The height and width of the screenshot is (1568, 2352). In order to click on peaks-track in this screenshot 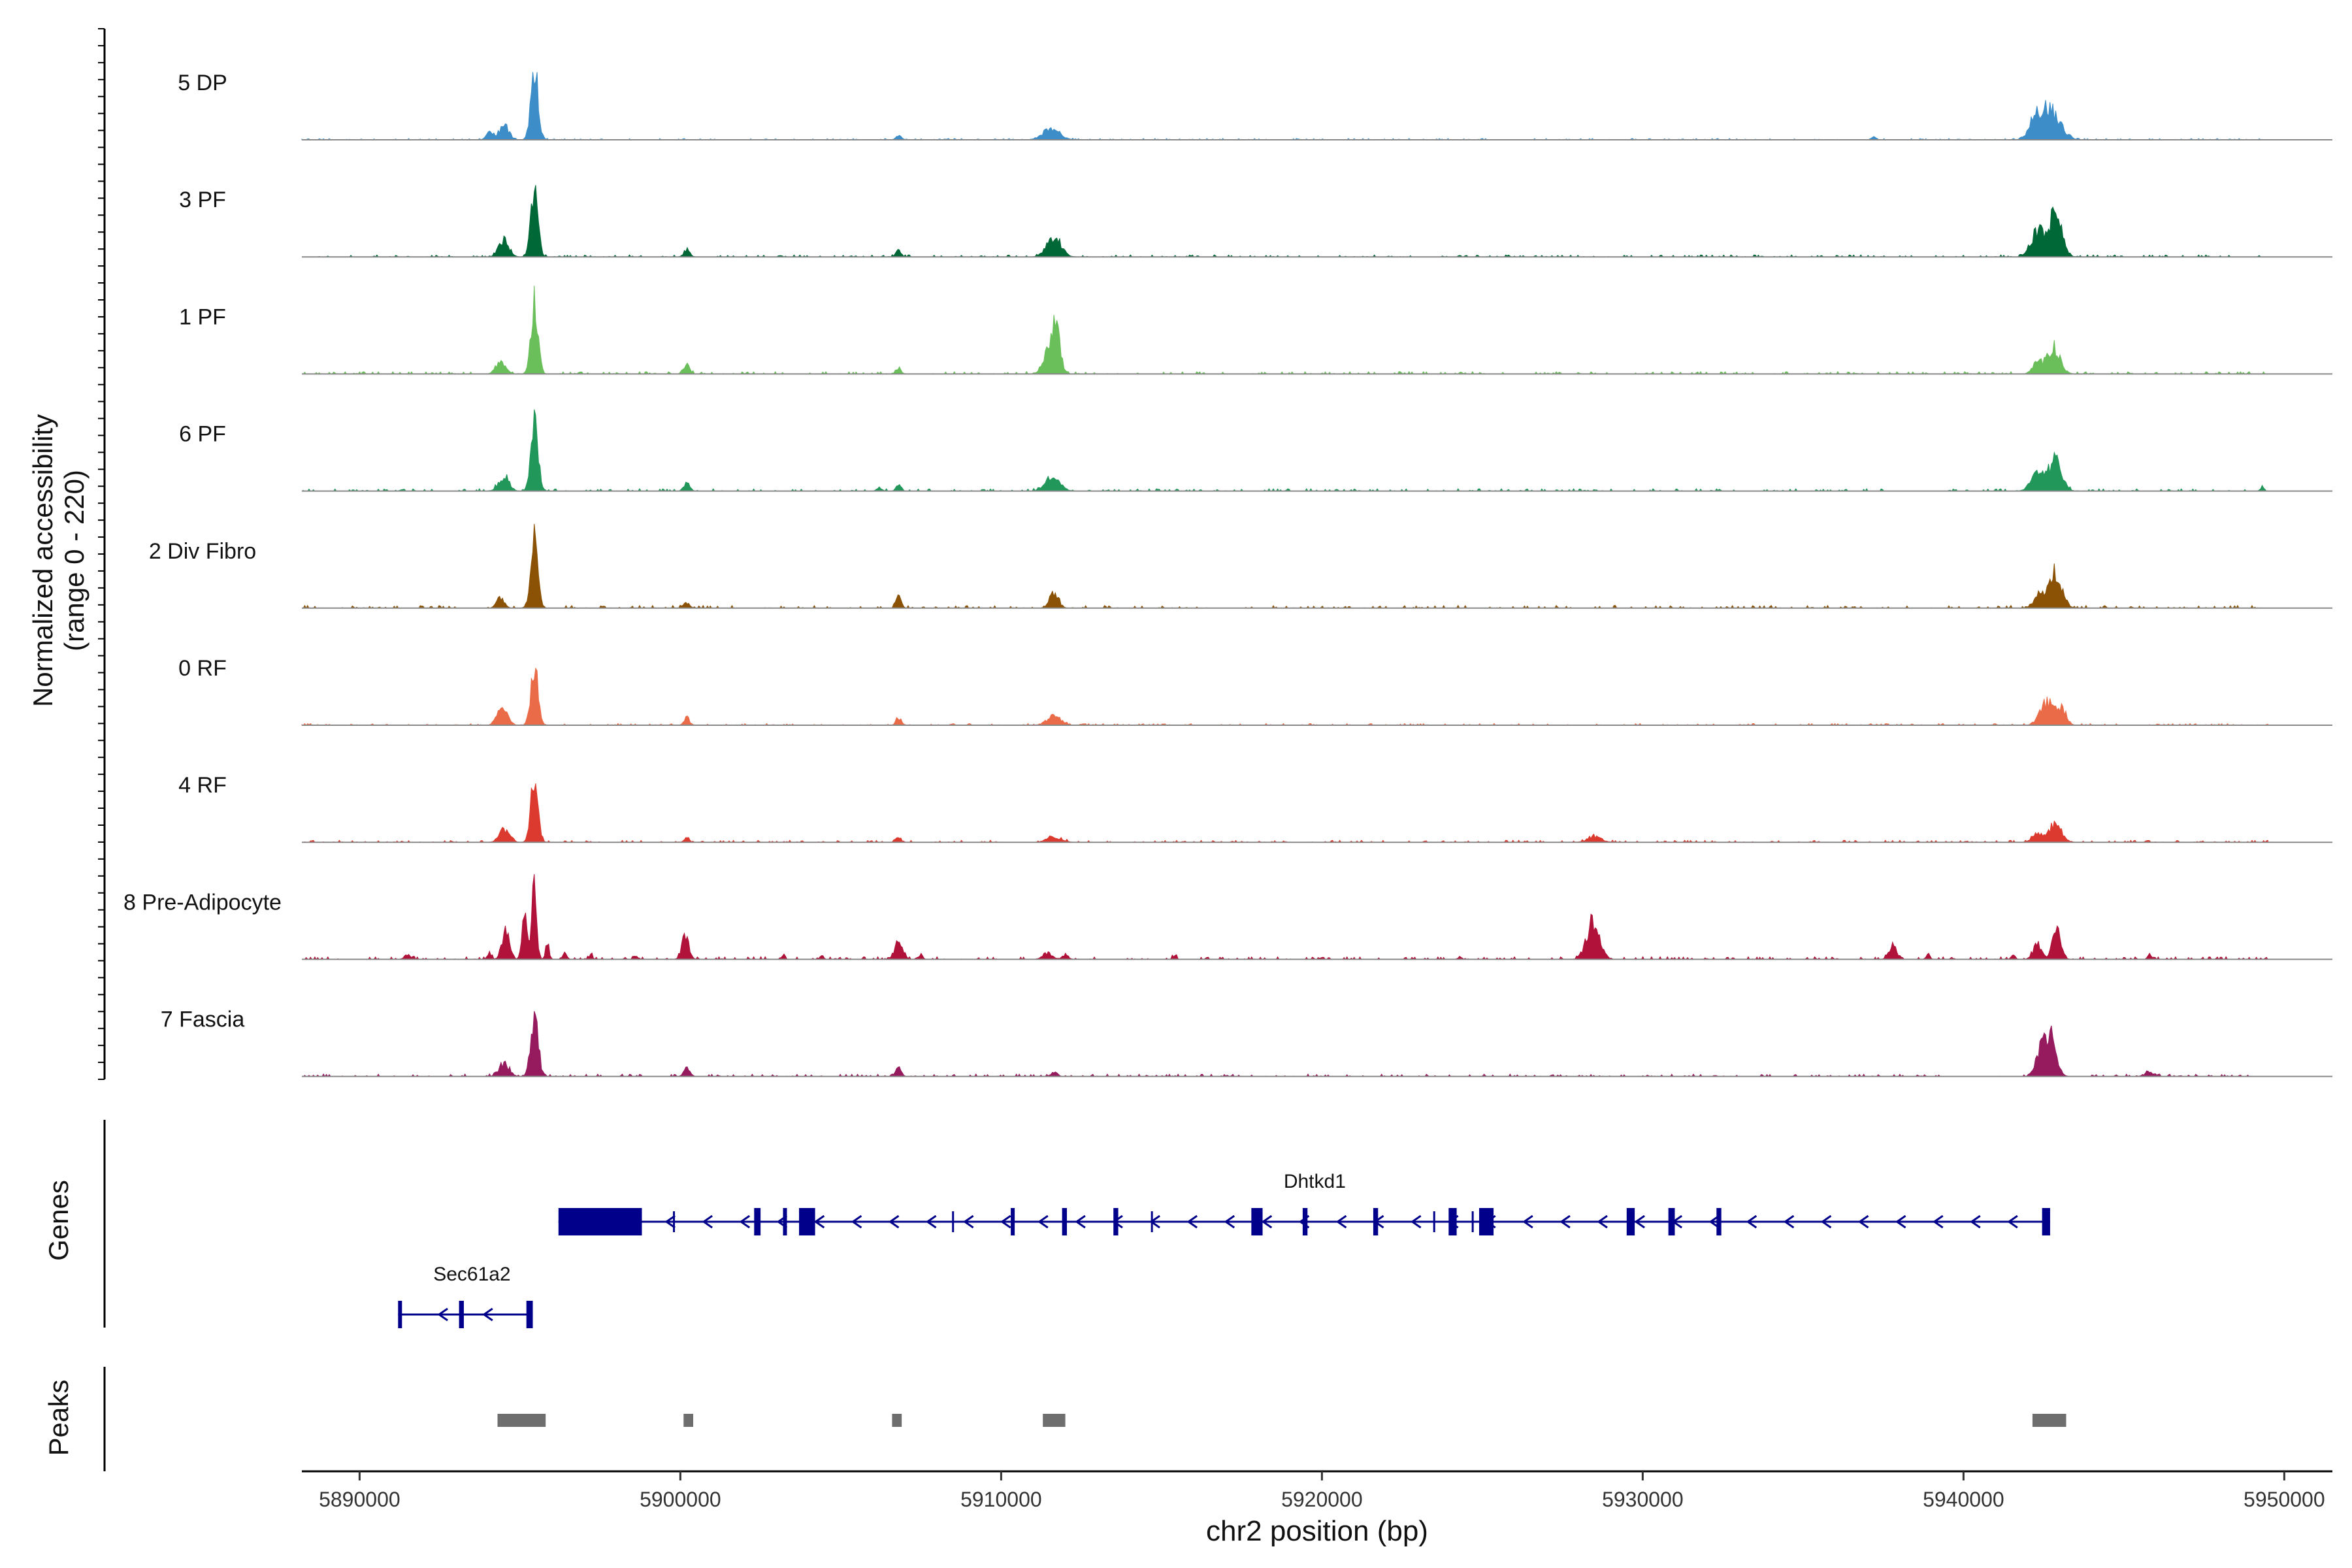, I will do `click(1281, 1420)`.